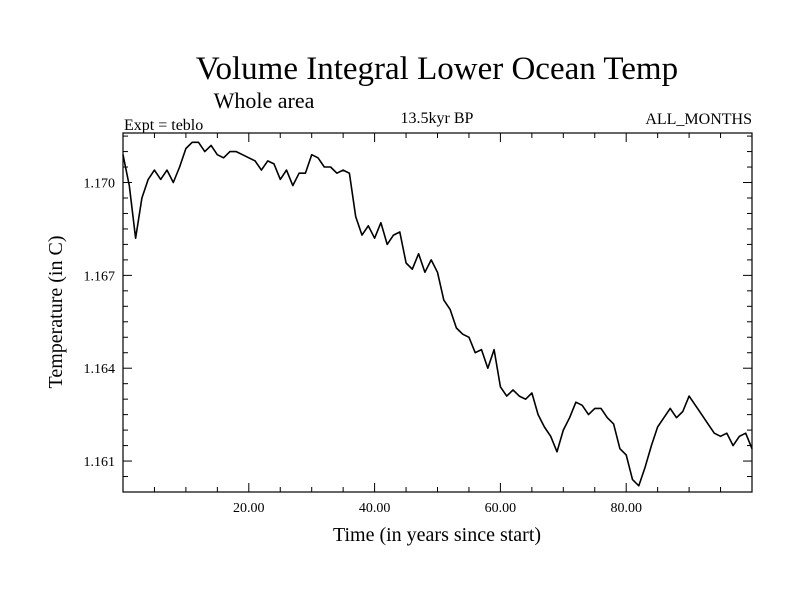  What do you see at coordinates (437, 69) in the screenshot?
I see `chart-title: Volume Integral Lower Ocean Temp` at bounding box center [437, 69].